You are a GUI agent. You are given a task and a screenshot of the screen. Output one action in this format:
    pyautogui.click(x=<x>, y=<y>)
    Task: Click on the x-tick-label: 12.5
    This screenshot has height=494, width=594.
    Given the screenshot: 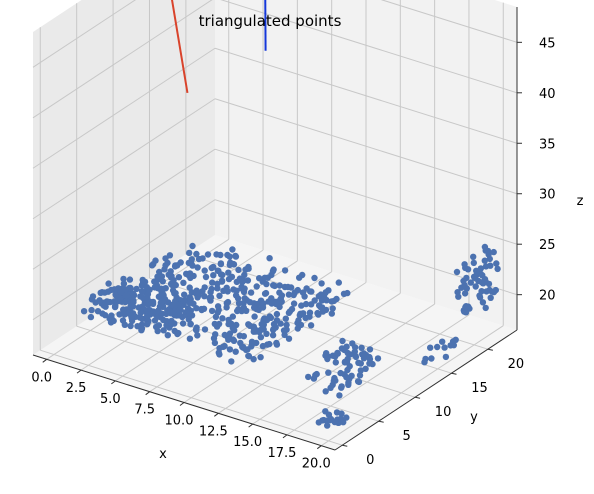 What is the action you would take?
    pyautogui.click(x=213, y=431)
    